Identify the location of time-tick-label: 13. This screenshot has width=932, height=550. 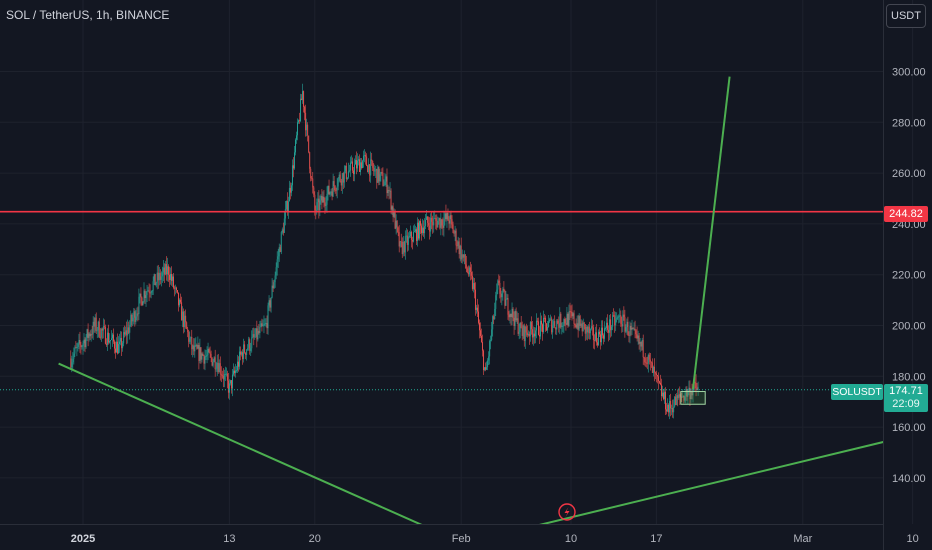
(229, 539).